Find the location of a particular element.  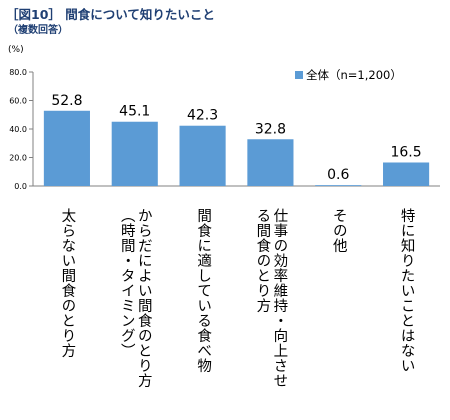

legend-swatch is located at coordinates (299, 75).